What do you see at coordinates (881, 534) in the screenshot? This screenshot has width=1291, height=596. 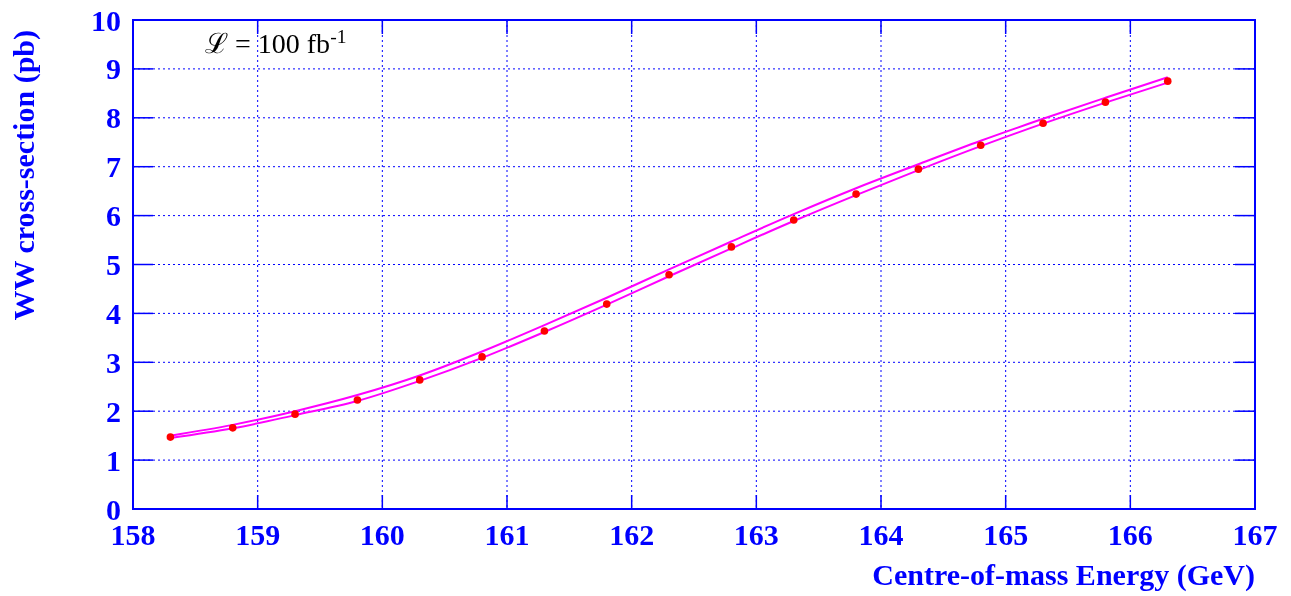 I see `x-tick-label: 164` at bounding box center [881, 534].